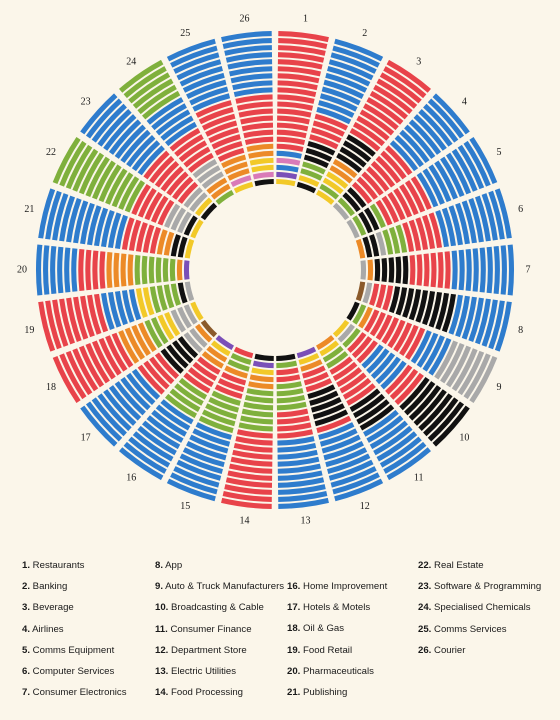 The image size is (560, 720). I want to click on sector-label-9: 9, so click(499, 387).